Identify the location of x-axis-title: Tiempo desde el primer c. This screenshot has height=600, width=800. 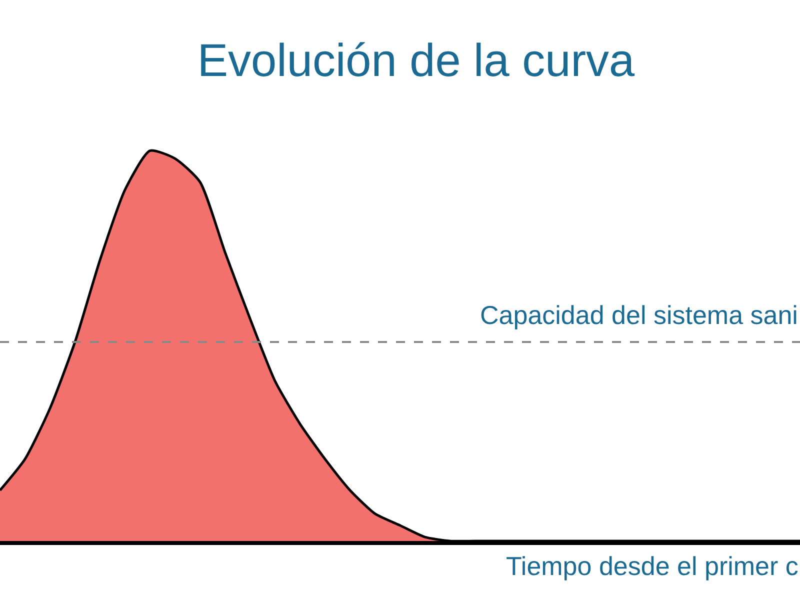
(652, 566).